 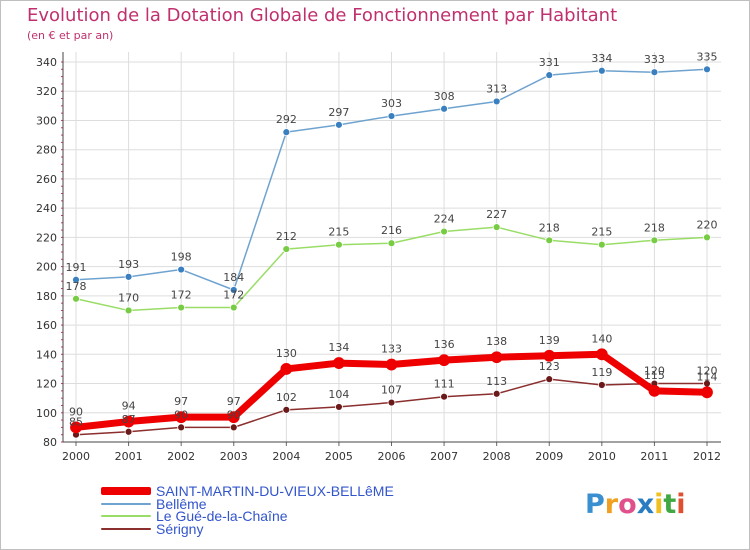 I want to click on data-label: 215, so click(x=338, y=232).